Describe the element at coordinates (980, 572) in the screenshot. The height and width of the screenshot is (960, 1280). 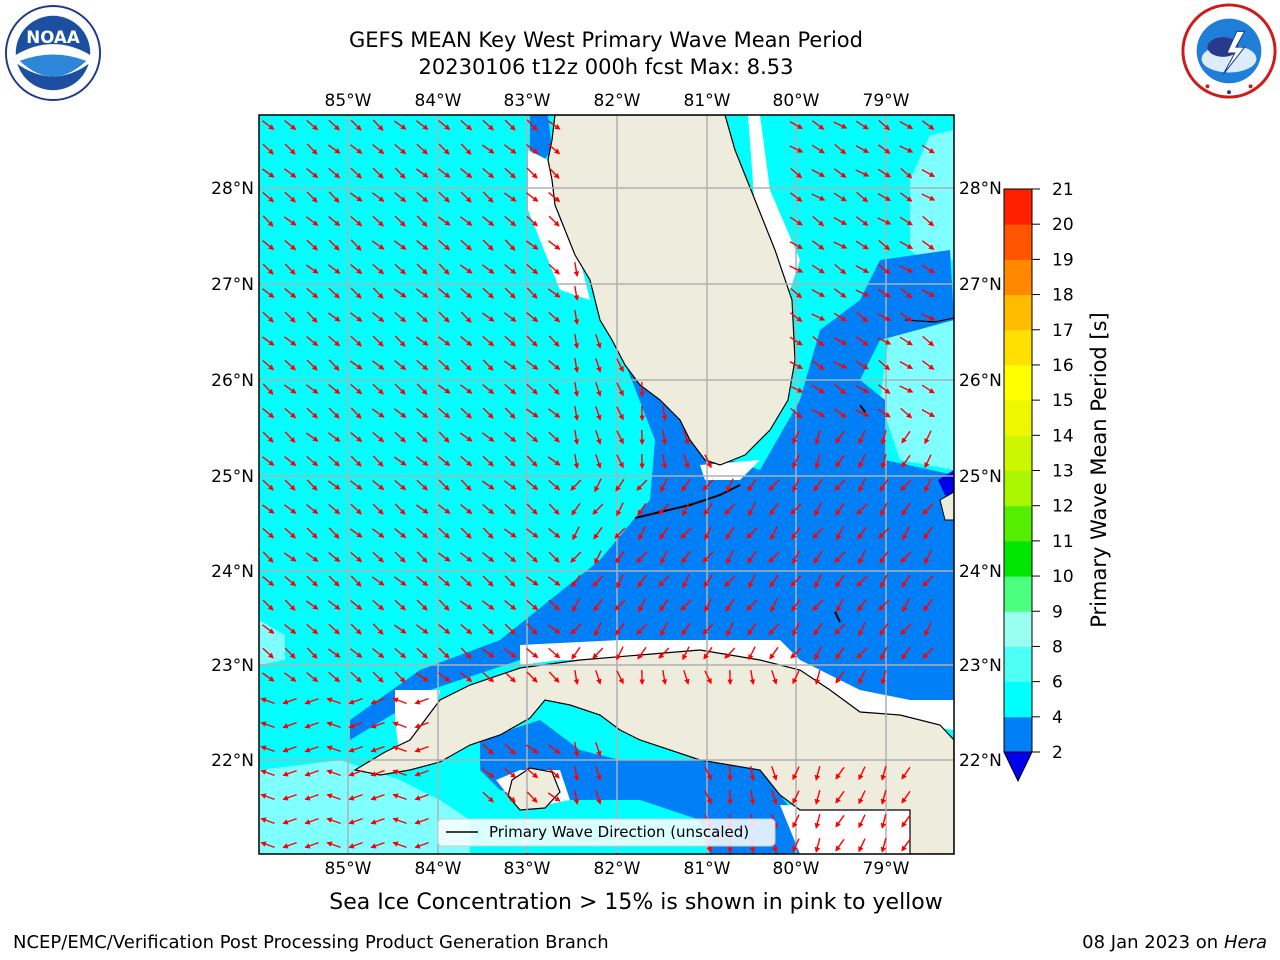
I see `lat-label: 24°N` at that location.